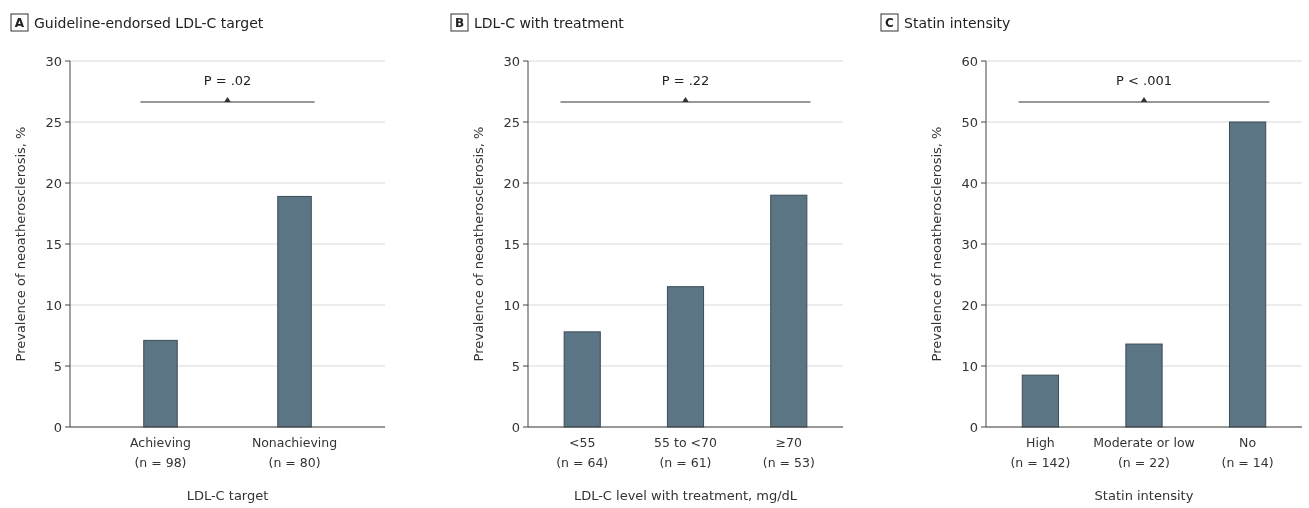  What do you see at coordinates (459, 23) in the screenshot?
I see `text: B` at bounding box center [459, 23].